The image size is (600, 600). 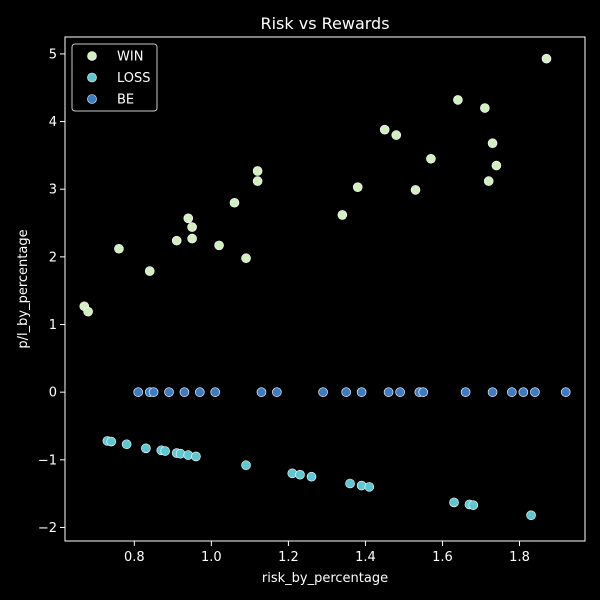 I want to click on y-tick-label: −2, so click(x=47, y=528).